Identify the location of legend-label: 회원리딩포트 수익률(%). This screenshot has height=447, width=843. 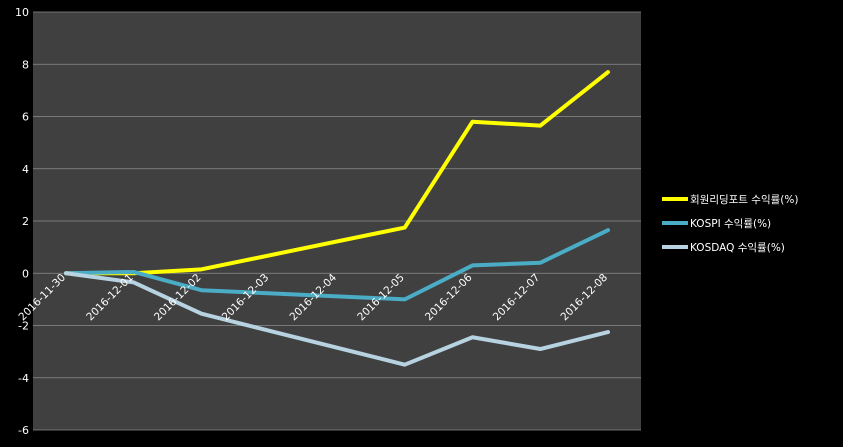
(744, 200).